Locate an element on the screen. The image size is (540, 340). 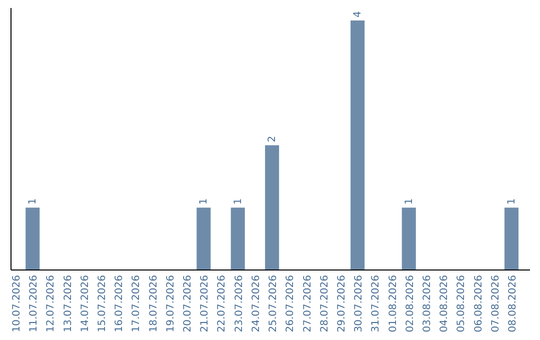
x-tick-label: 29.07.2026 is located at coordinates (342, 303).